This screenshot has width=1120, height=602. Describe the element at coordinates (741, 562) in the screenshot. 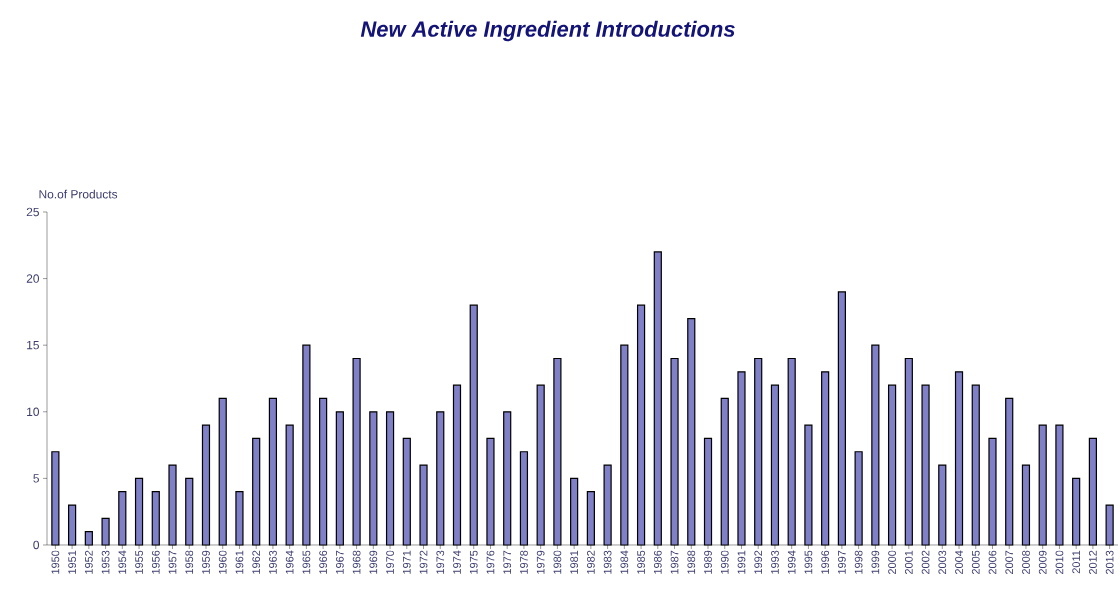

I see `x-tick-label: 1991` at that location.